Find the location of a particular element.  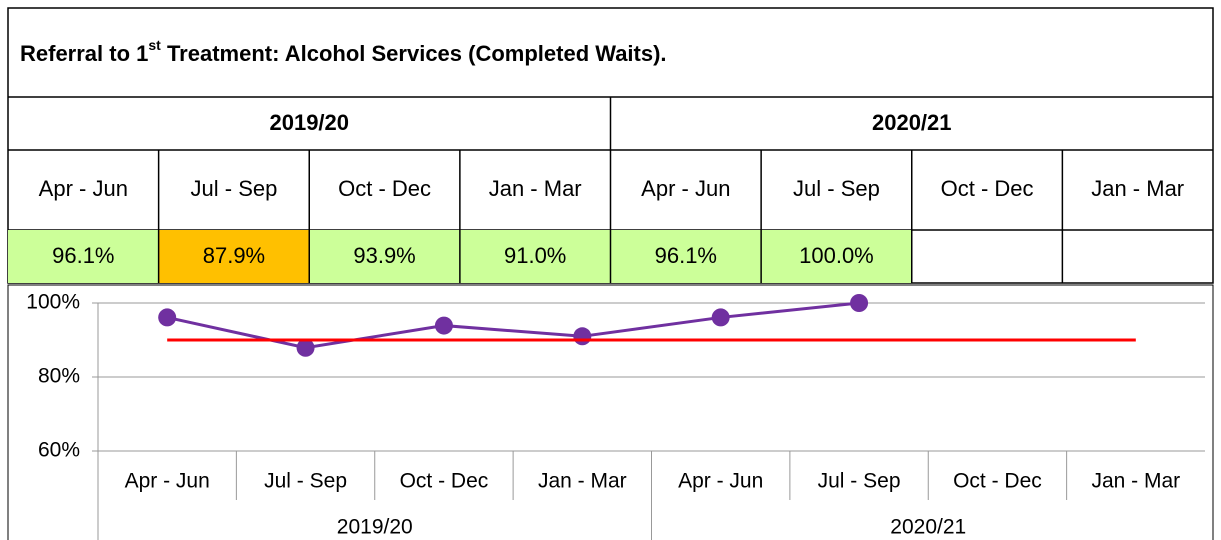

year-header: 2020/21 is located at coordinates (912, 122).